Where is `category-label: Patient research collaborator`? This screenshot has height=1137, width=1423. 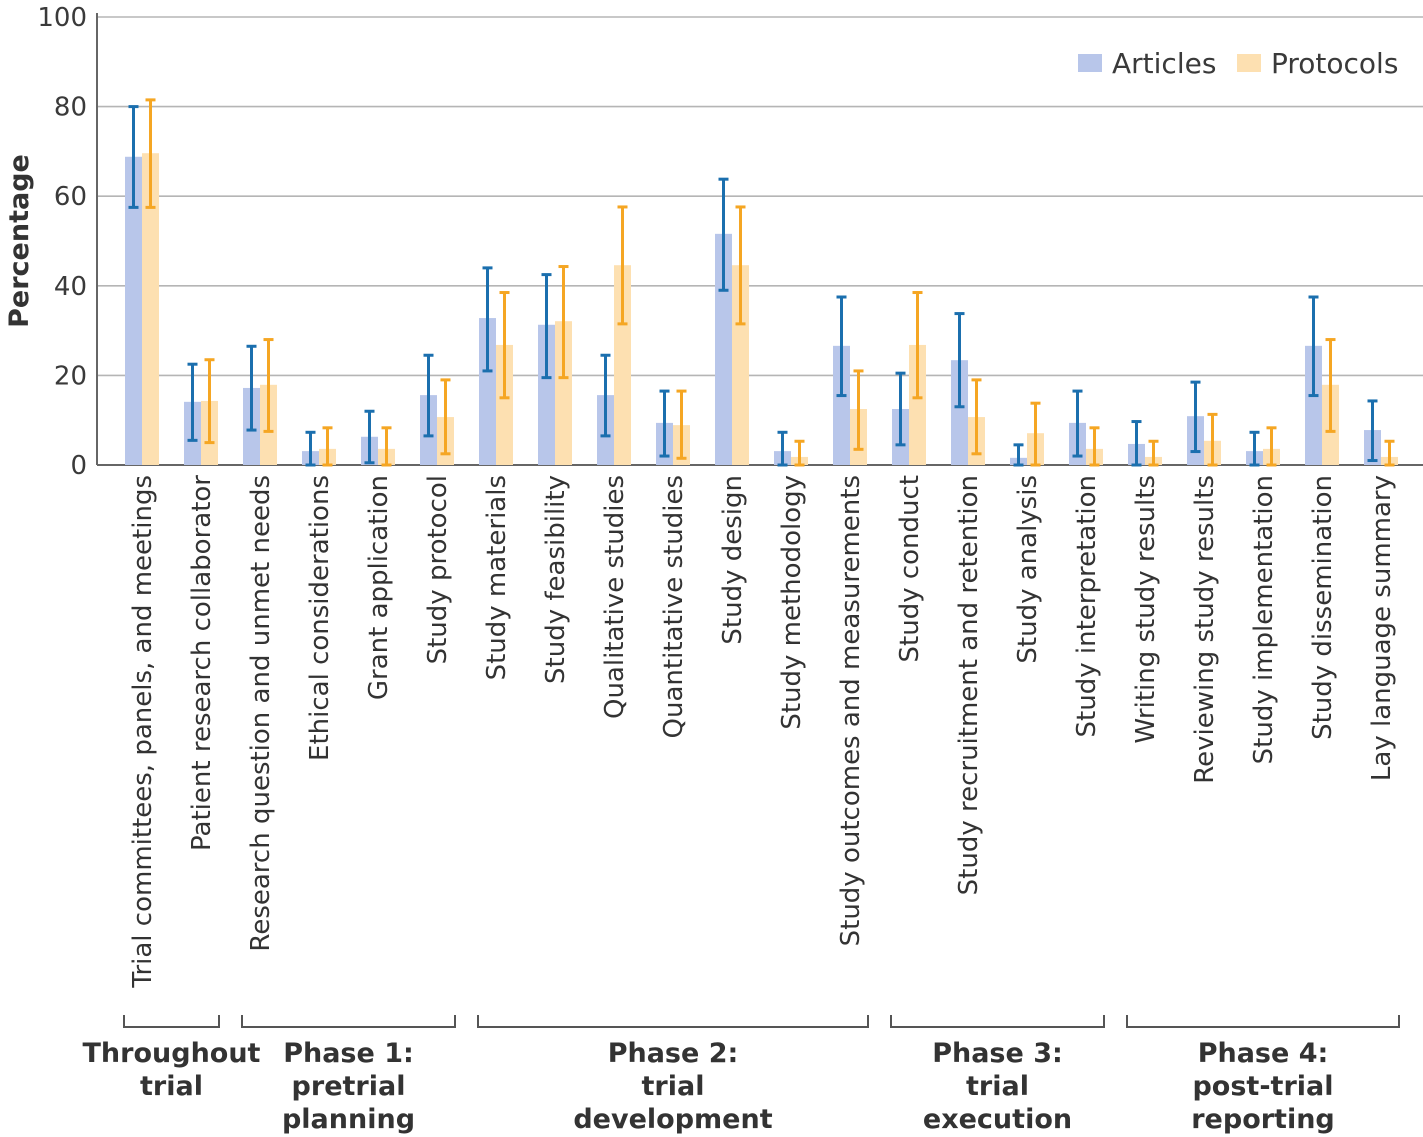
category-label: Patient research collaborator is located at coordinates (202, 663).